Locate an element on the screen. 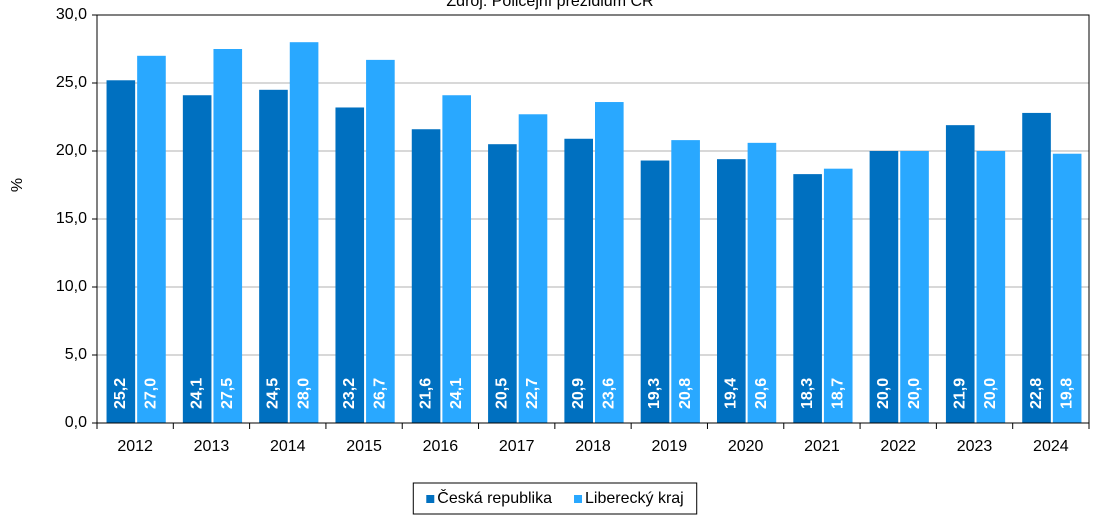 This screenshot has height=515, width=1099. x-tick-label: 2016 is located at coordinates (441, 446).